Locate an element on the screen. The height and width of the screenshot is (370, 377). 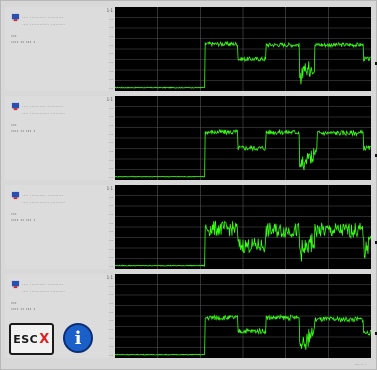
esc-label: ESC is located at coordinates (25, 339).